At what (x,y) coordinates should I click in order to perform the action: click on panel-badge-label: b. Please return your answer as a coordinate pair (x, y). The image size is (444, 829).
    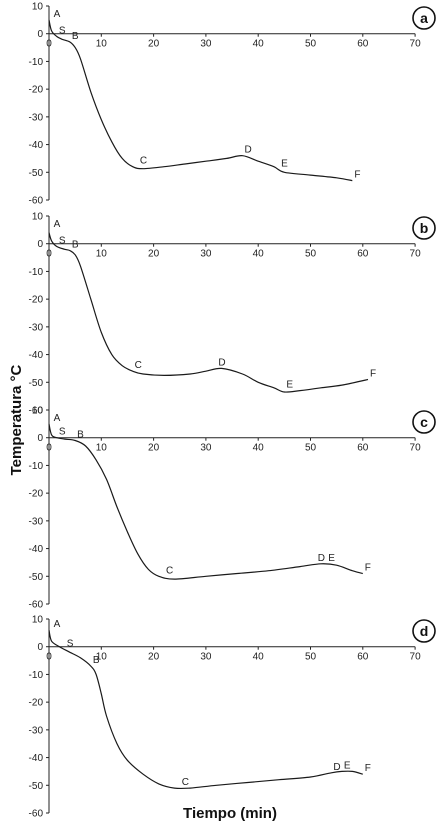
    Looking at the image, I should click on (424, 228).